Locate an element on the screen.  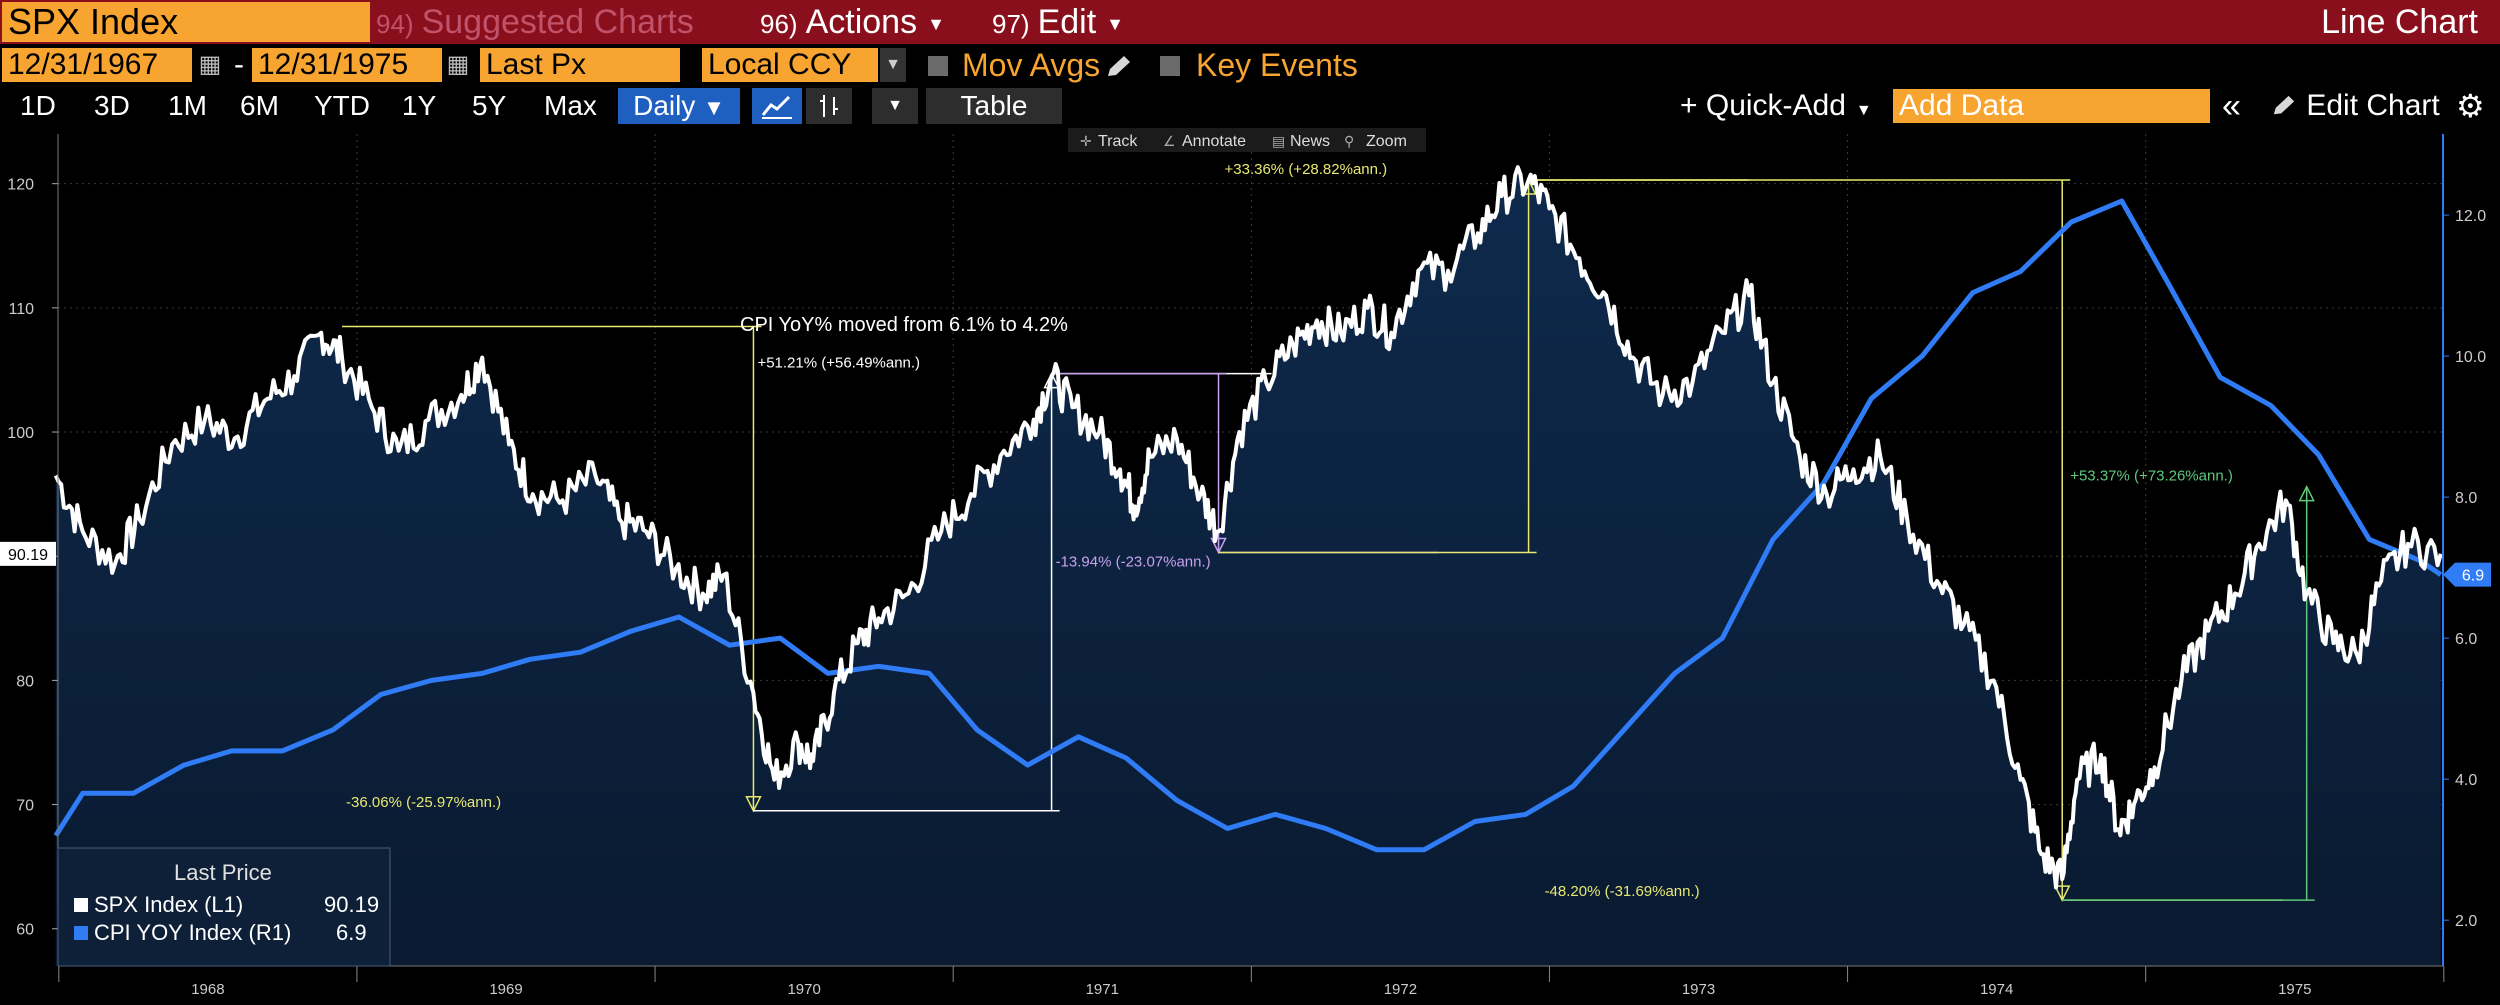
edit-chart-button: Edit Chart is located at coordinates (2355, 106).